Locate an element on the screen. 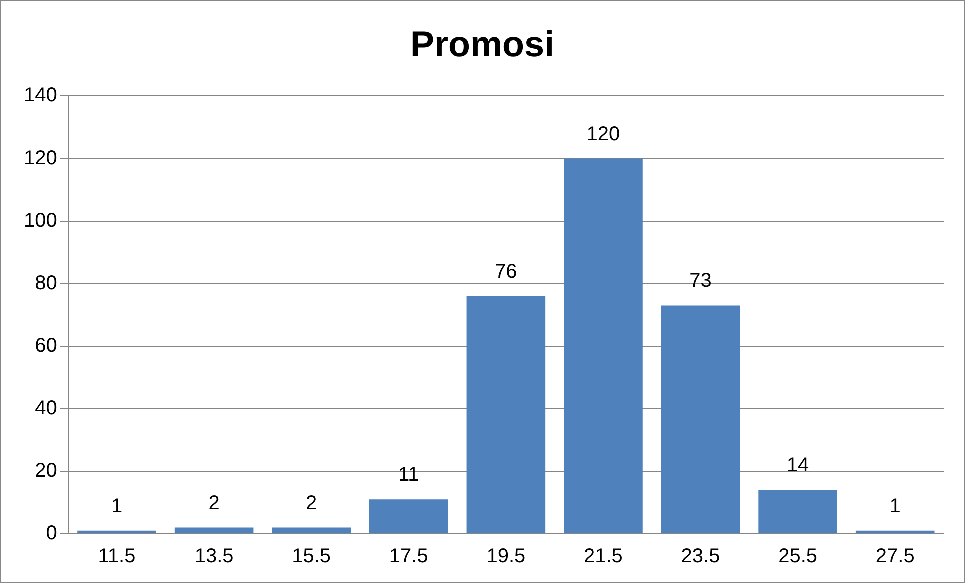 Image resolution: width=965 pixels, height=583 pixels. x-tick-label: 27.5 is located at coordinates (895, 557).